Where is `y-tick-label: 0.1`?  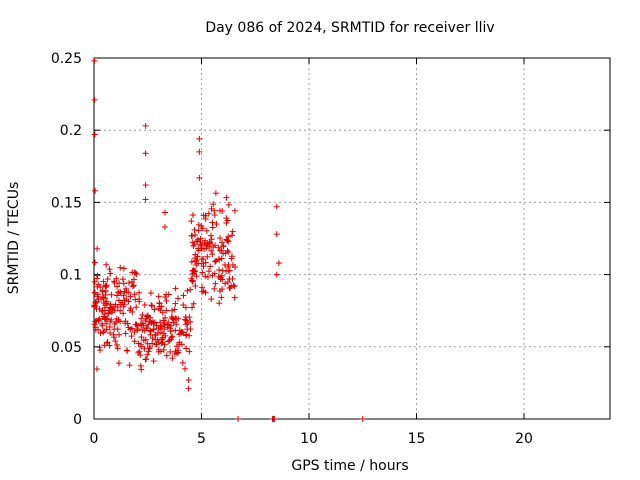 y-tick-label: 0.1 is located at coordinates (71, 276).